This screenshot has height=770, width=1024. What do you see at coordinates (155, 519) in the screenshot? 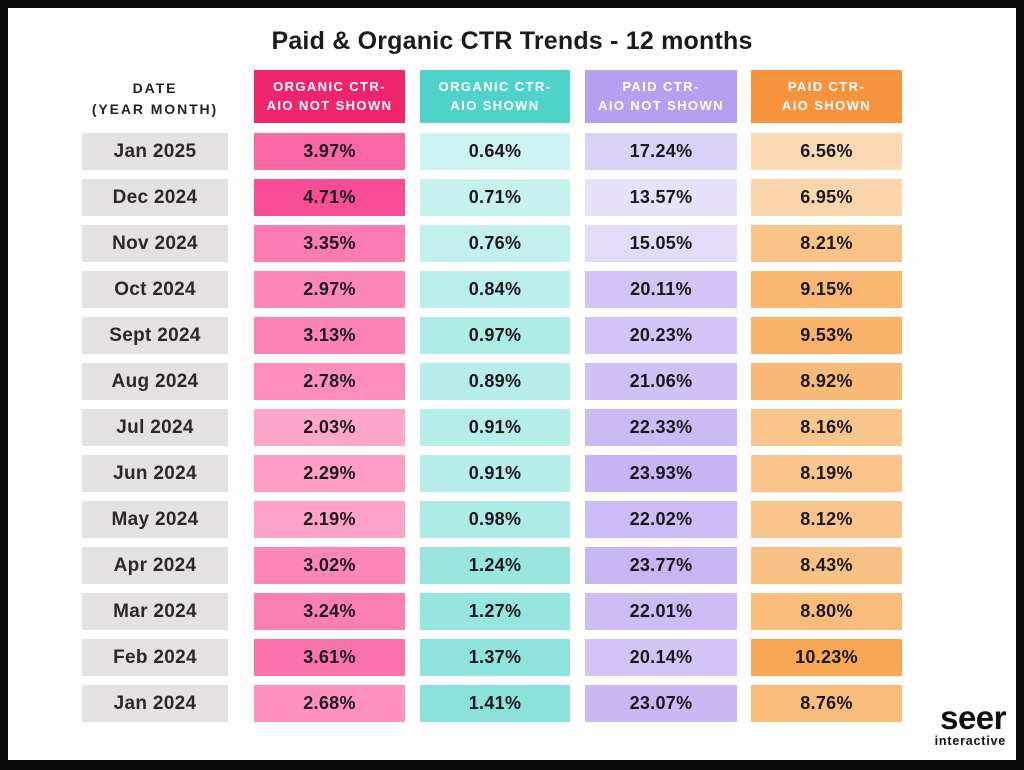
I see `date-cell: May 2024` at bounding box center [155, 519].